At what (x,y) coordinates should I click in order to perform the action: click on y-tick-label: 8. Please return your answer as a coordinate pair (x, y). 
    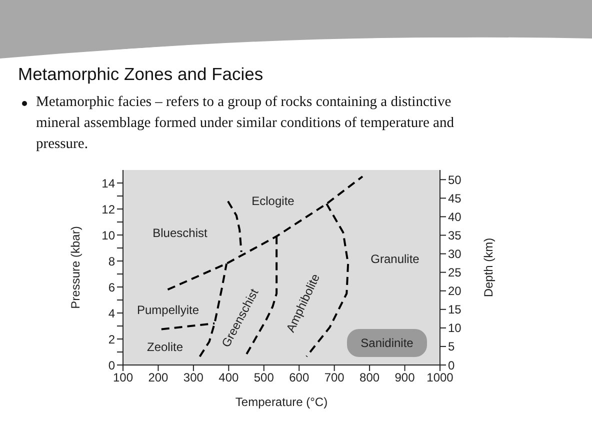
    Looking at the image, I should click on (112, 261).